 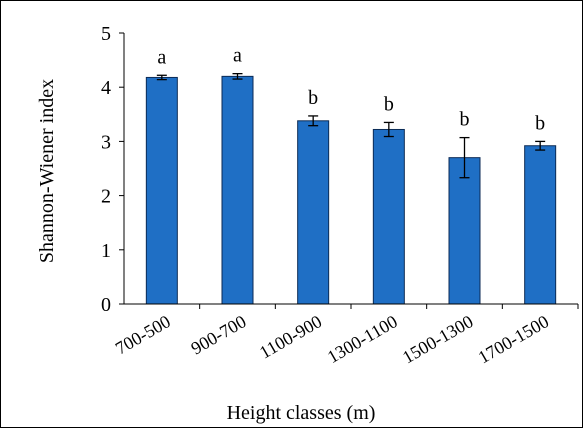 I want to click on y-axis-ticks: 0 1 2 3 4 5, so click(x=112, y=169).